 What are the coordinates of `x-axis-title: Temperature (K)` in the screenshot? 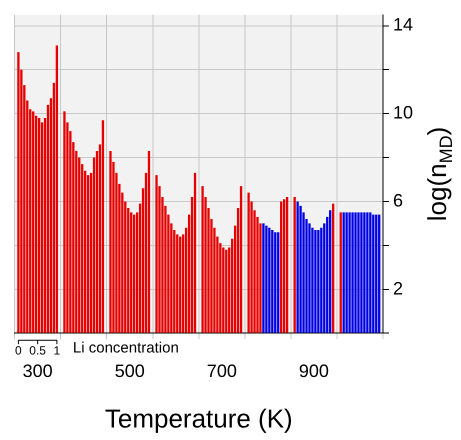 It's located at (198, 419).